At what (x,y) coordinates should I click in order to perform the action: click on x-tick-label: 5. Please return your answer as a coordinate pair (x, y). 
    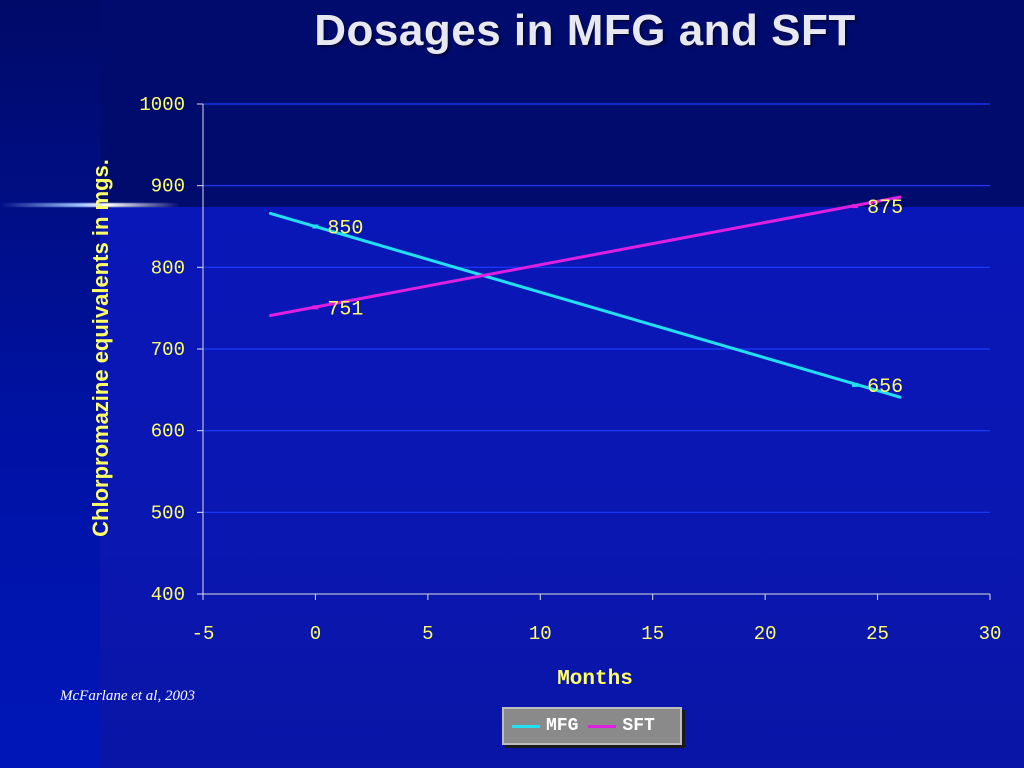
    Looking at the image, I should click on (427, 634).